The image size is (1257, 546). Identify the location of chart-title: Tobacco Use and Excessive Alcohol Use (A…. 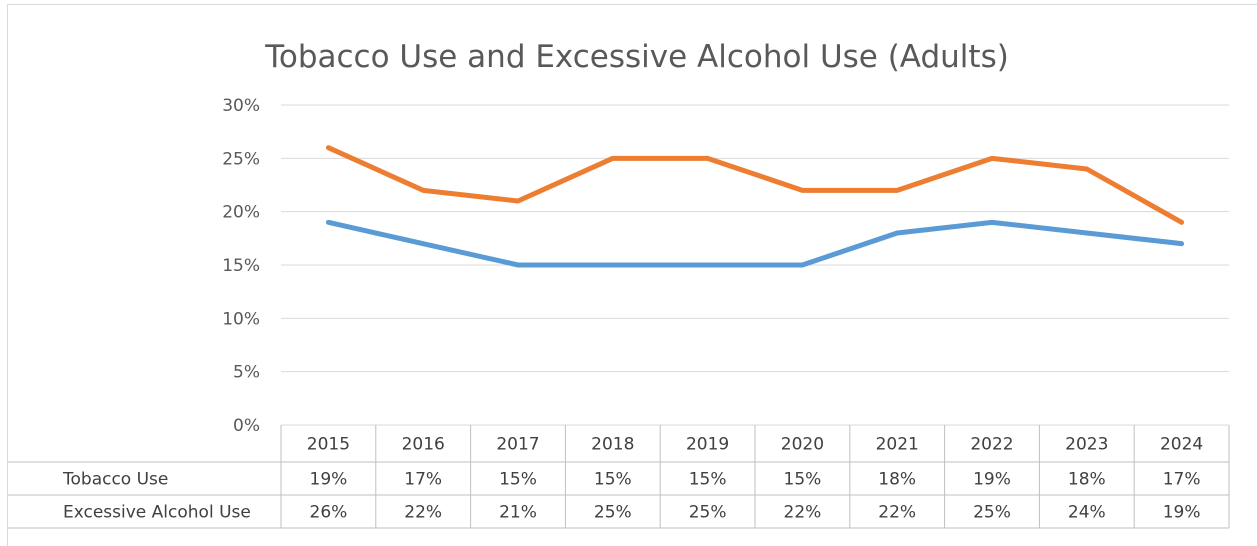
(636, 57).